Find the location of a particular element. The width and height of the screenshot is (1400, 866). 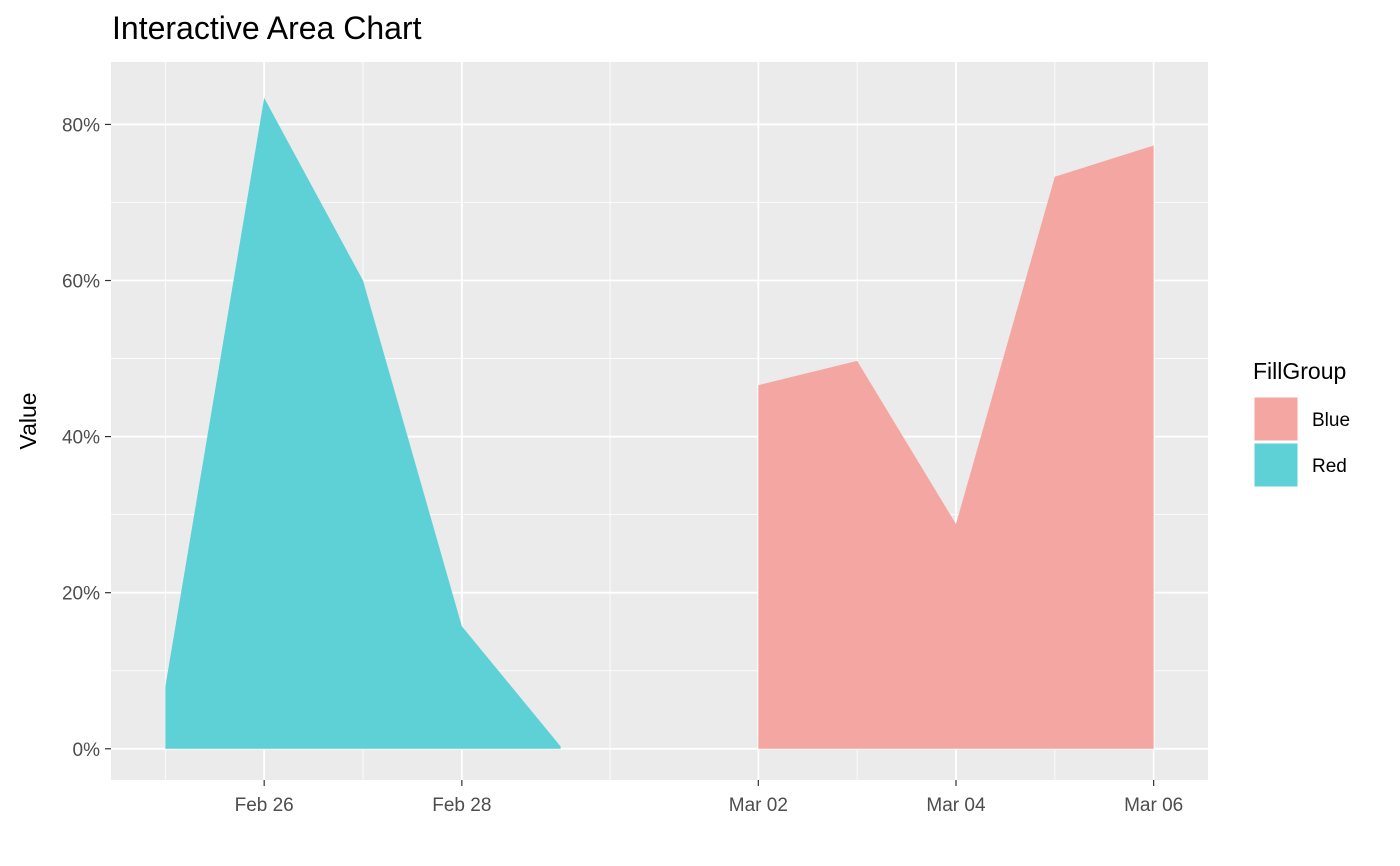

legend-swatch-blue is located at coordinates (1276, 419).